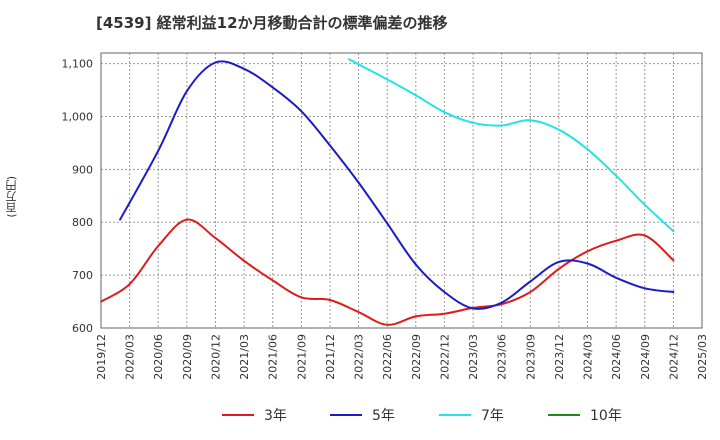 The width and height of the screenshot is (720, 440). What do you see at coordinates (187, 357) in the screenshot?
I see `x-tick-label: 2020/09` at bounding box center [187, 357].